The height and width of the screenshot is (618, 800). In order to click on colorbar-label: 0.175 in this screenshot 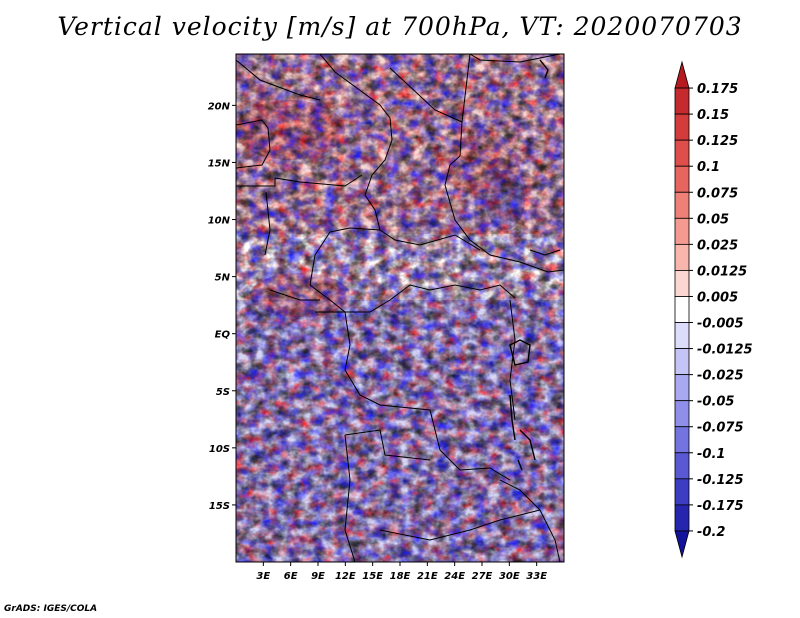, I will do `click(717, 89)`.